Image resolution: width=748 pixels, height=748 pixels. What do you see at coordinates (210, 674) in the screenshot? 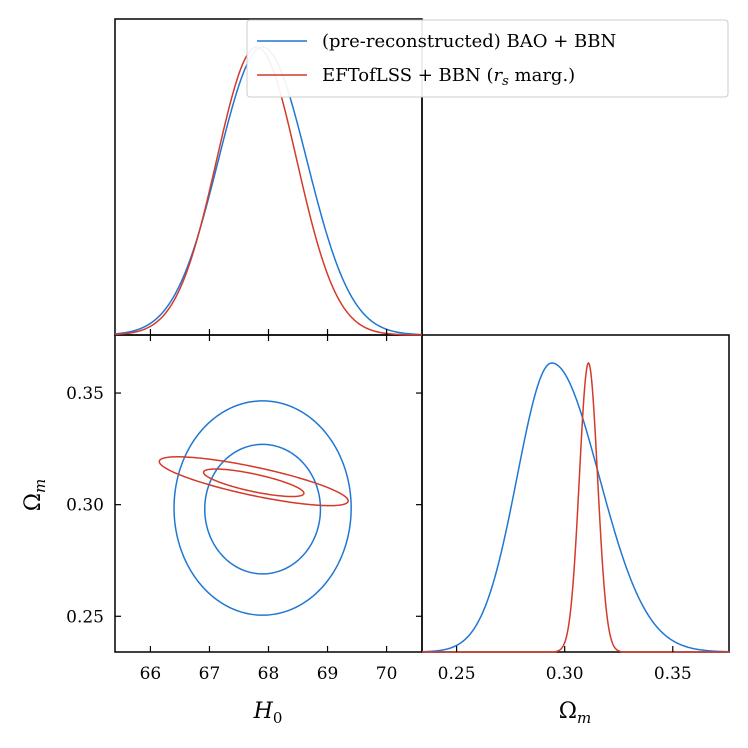
I see `h0-tick-label-1: 67` at bounding box center [210, 674].